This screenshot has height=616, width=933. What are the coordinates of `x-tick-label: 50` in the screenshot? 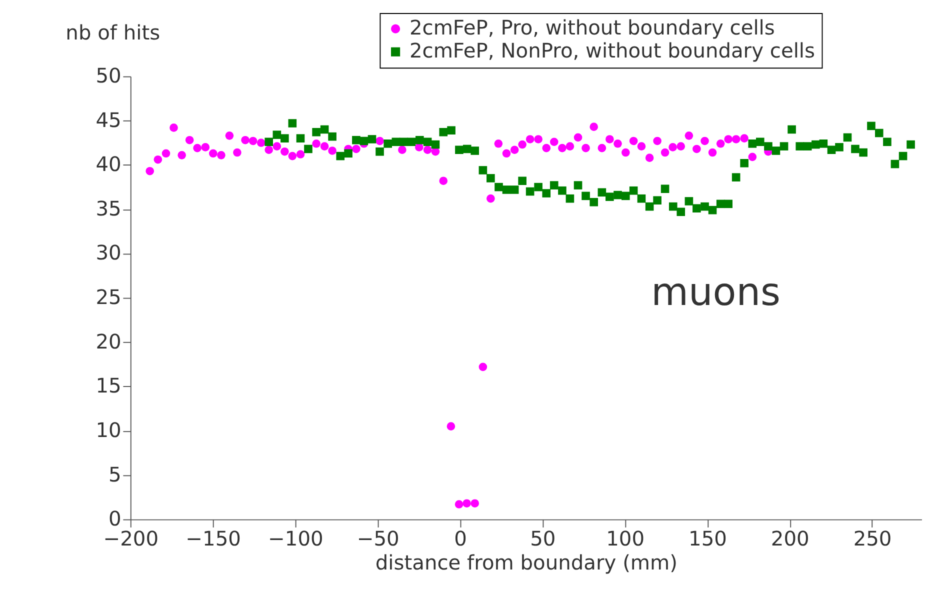 It's located at (543, 538).